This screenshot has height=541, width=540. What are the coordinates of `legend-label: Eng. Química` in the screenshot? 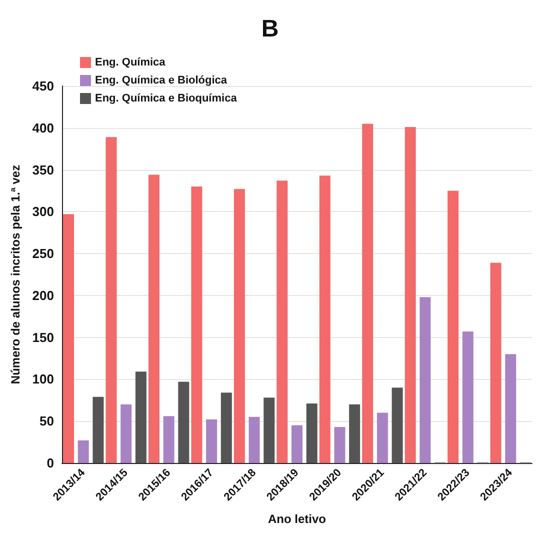 It's located at (130, 62).